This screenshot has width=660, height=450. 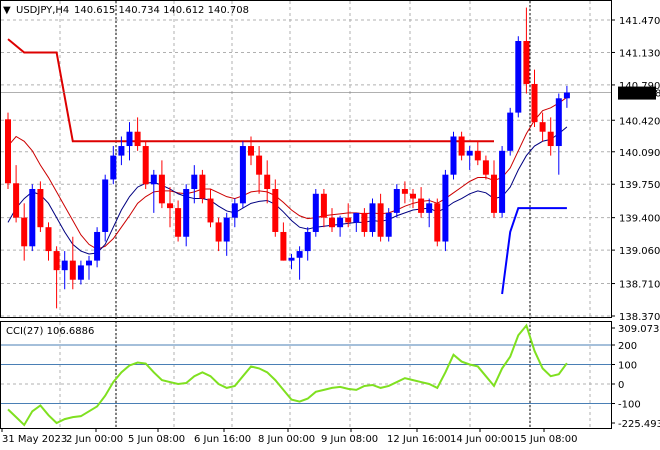 I want to click on cci-tick-label: 100, so click(x=627, y=366).